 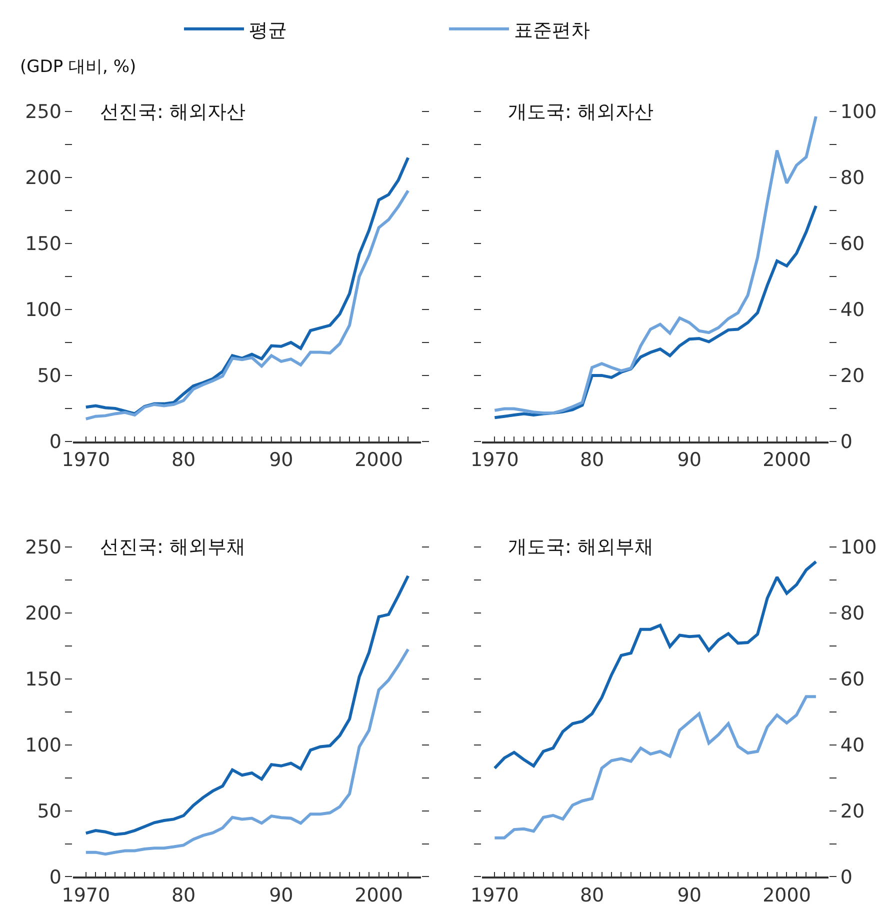 I want to click on chart-title: 개도국: 해외자산, so click(x=581, y=112).